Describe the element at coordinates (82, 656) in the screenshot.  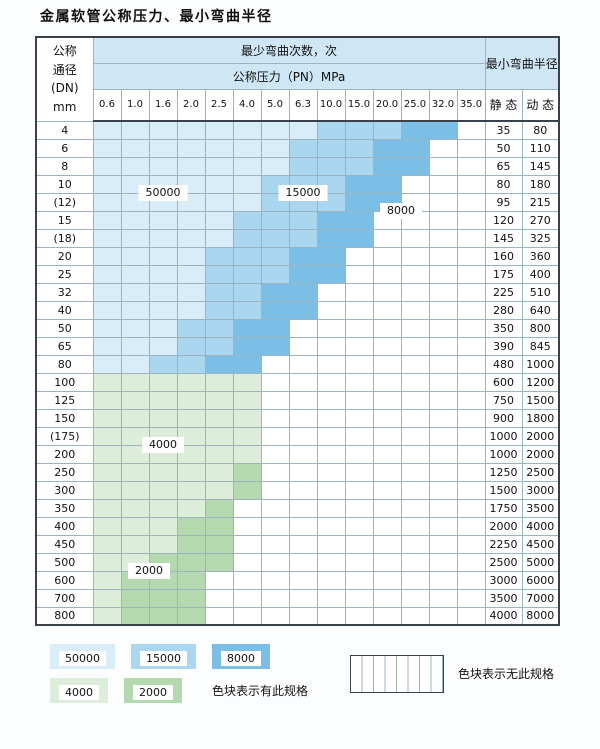
I see `legend-item-50000: 50000` at that location.